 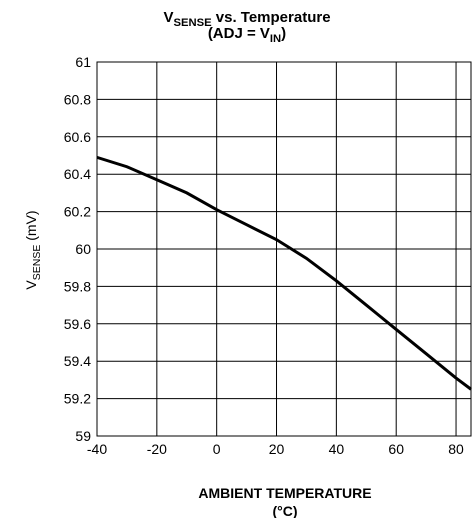 What do you see at coordinates (31, 227) in the screenshot?
I see `text-part: (mV)` at bounding box center [31, 227].